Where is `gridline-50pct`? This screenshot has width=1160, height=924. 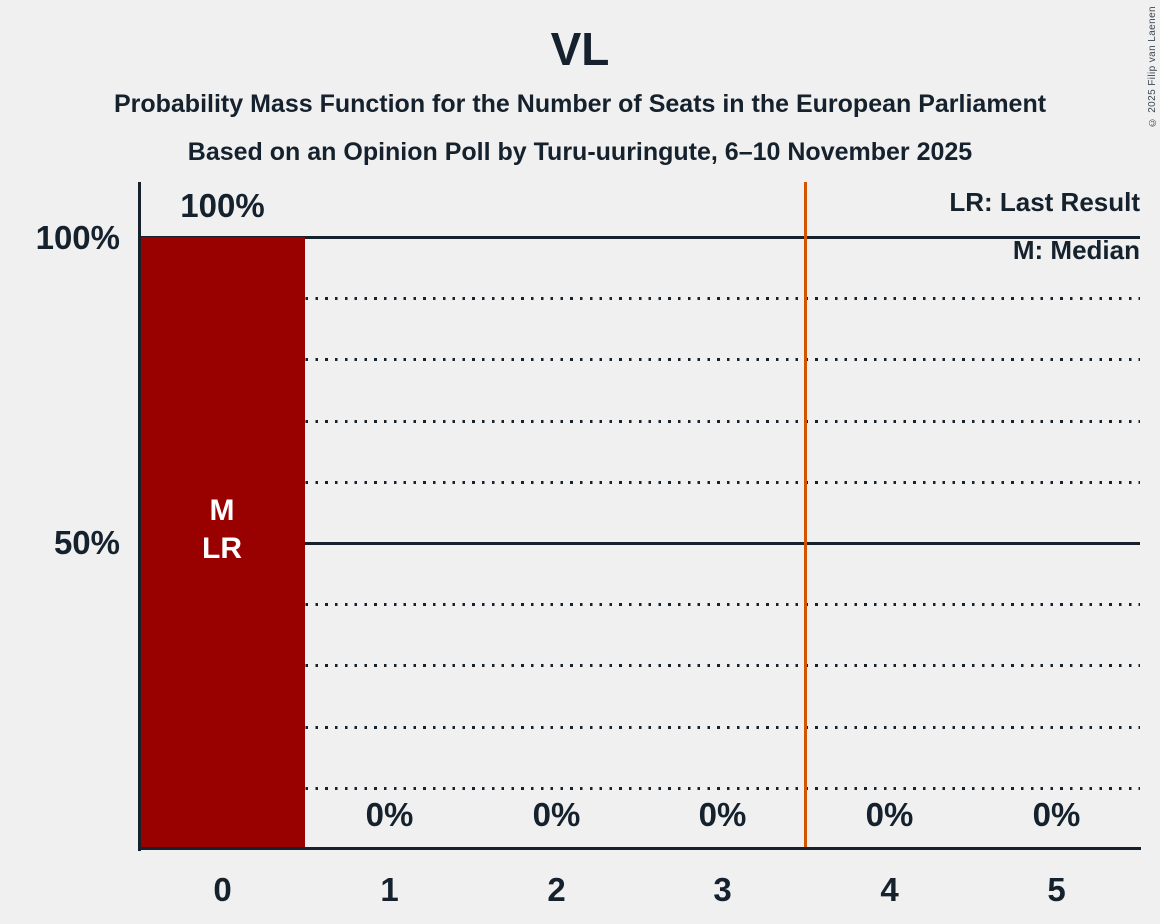
gridline-50pct is located at coordinates (639, 543).